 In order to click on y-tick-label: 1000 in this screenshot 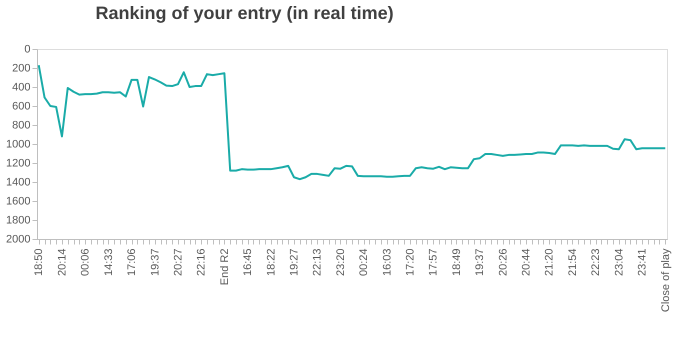, I will do `click(18, 144)`.